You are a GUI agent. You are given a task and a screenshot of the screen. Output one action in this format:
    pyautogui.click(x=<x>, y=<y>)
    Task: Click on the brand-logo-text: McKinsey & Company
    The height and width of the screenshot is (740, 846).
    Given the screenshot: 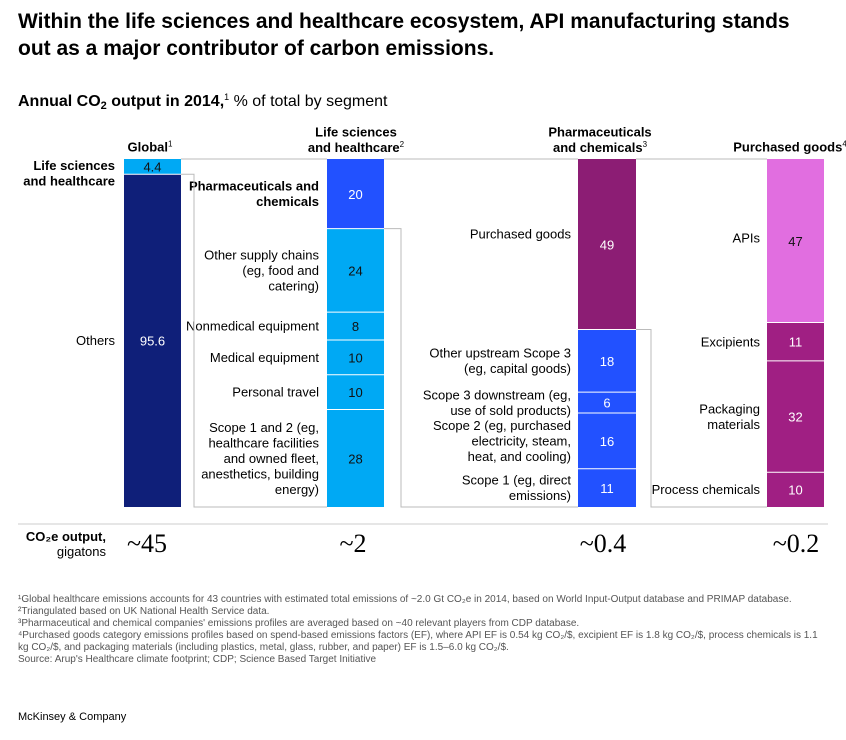 What is the action you would take?
    pyautogui.click(x=72, y=717)
    